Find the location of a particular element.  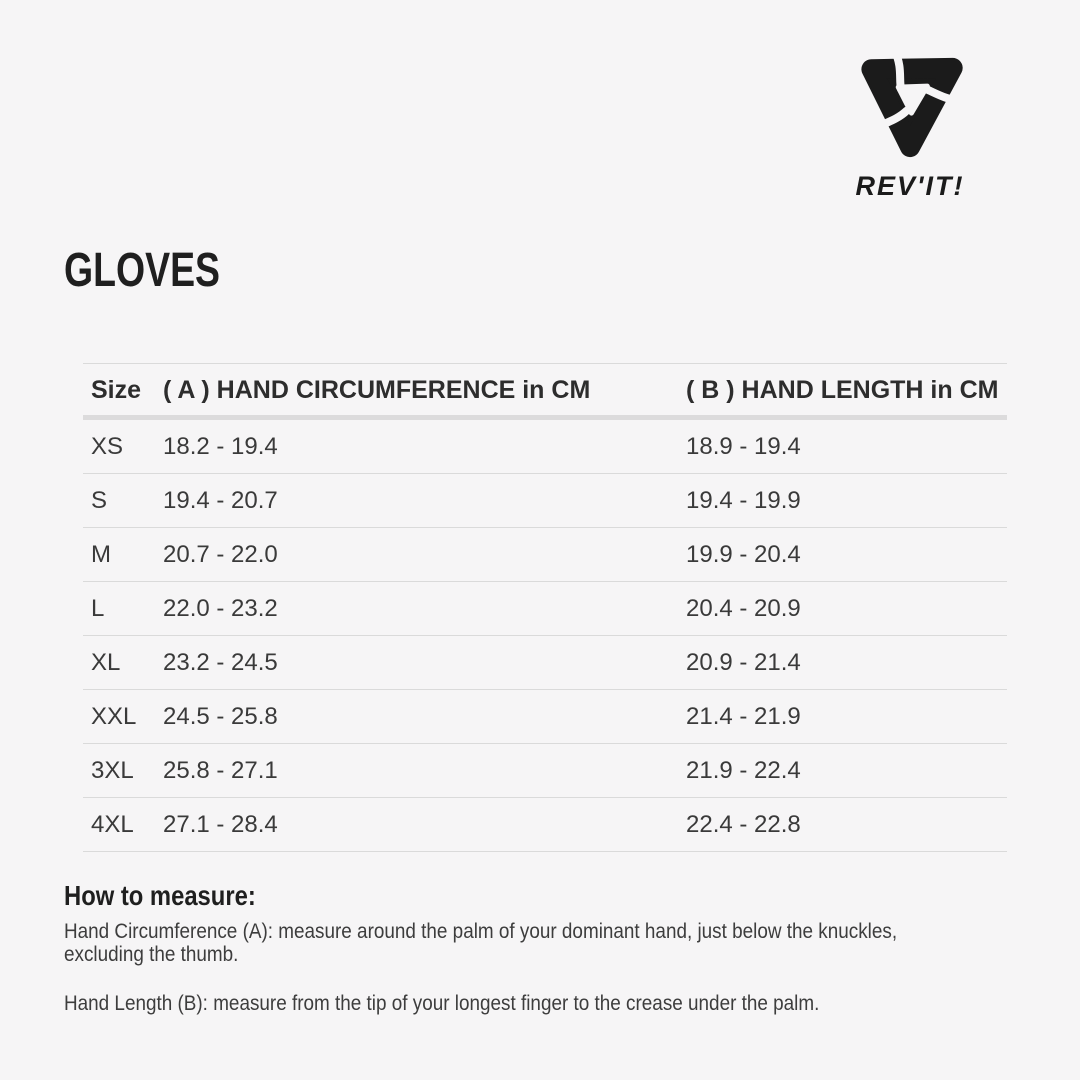

hand-circumference-value: 27.1 - 28.4 is located at coordinates (220, 824).